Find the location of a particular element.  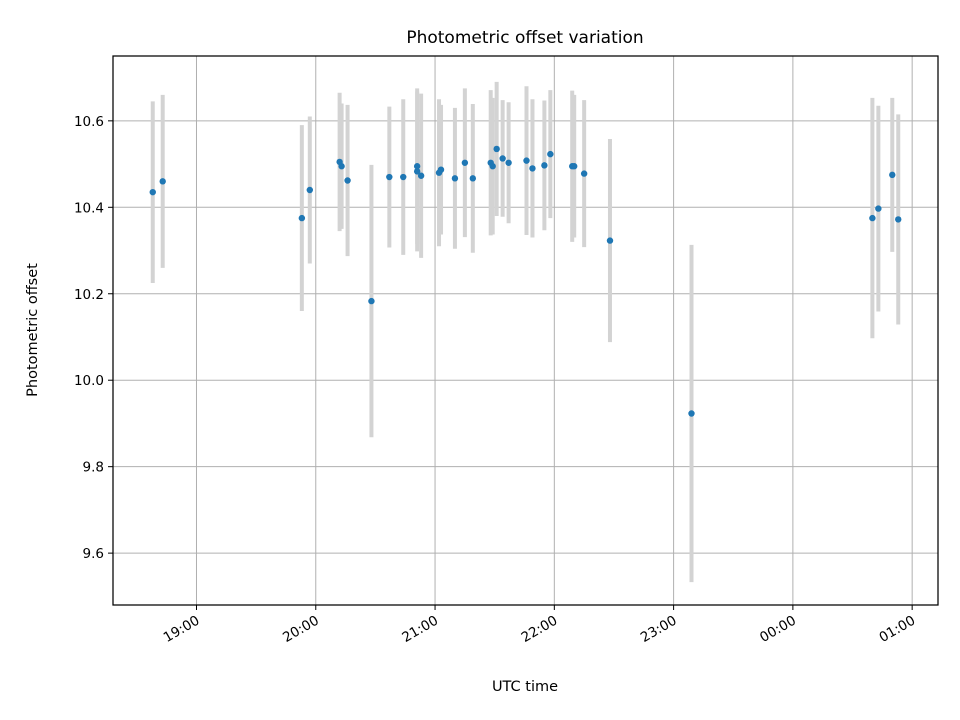

x-tick-label: 20:00 is located at coordinates (301, 629).